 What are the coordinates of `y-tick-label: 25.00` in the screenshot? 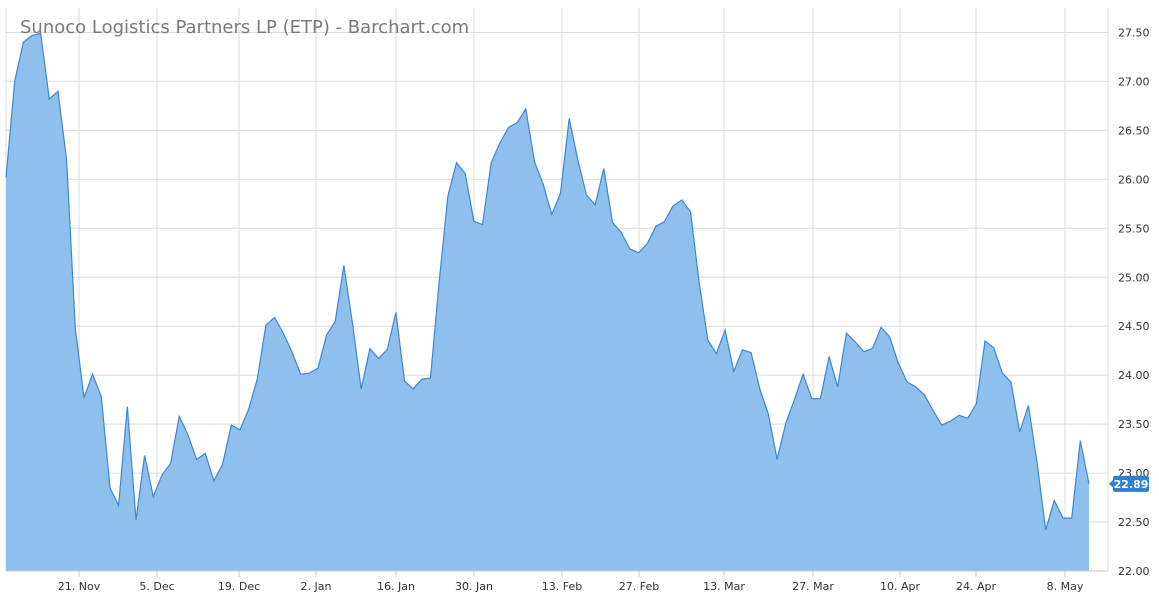 It's located at (1134, 277).